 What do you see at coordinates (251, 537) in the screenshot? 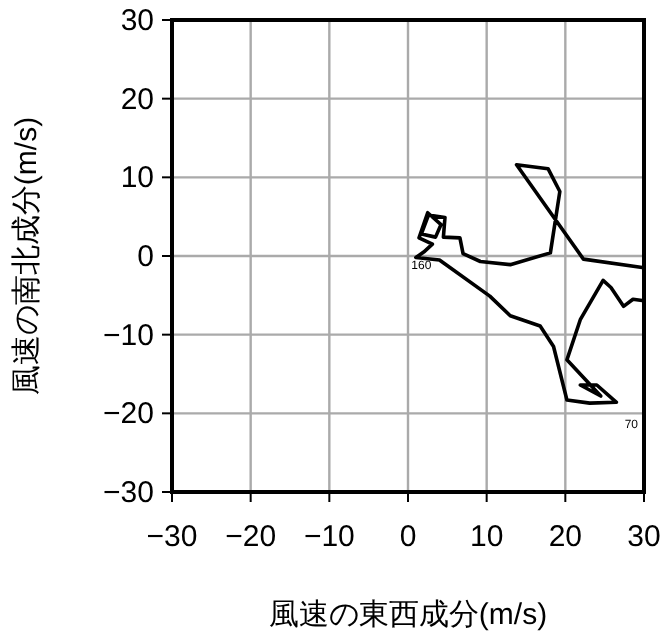
I see `x-tick-label: −20` at bounding box center [251, 537].